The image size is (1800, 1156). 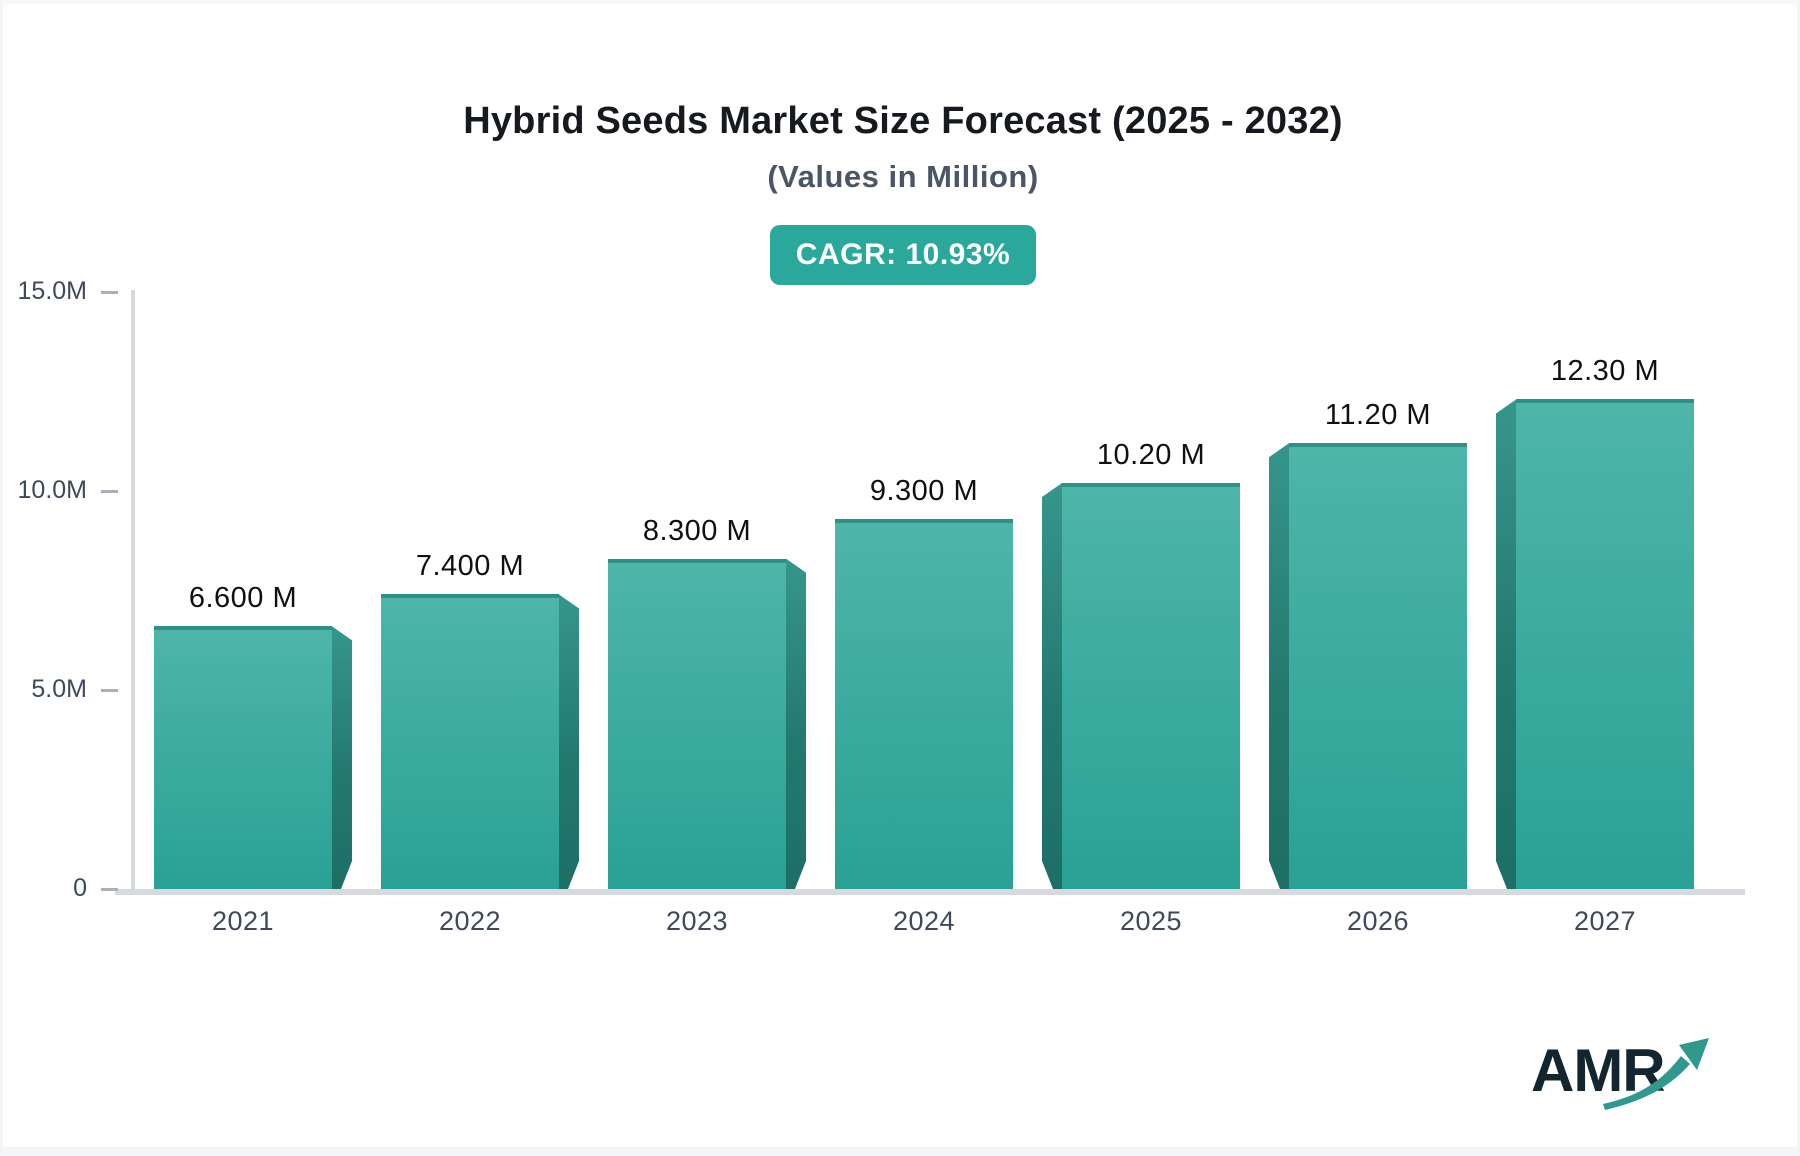 I want to click on y-tick-label: 5.0M, so click(x=59, y=689).